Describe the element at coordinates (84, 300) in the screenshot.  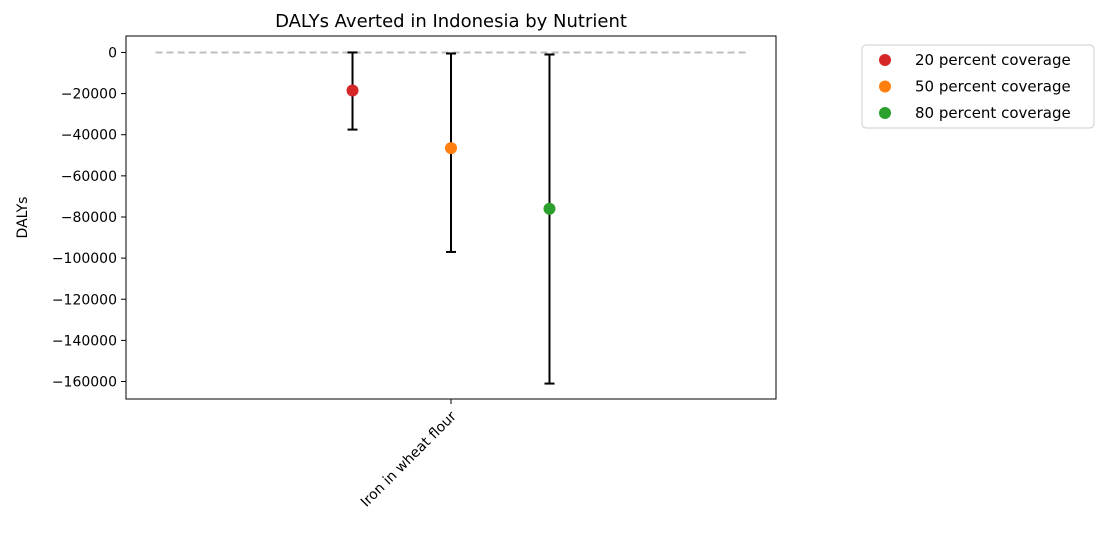
I see `y-tick-label: −120000` at that location.